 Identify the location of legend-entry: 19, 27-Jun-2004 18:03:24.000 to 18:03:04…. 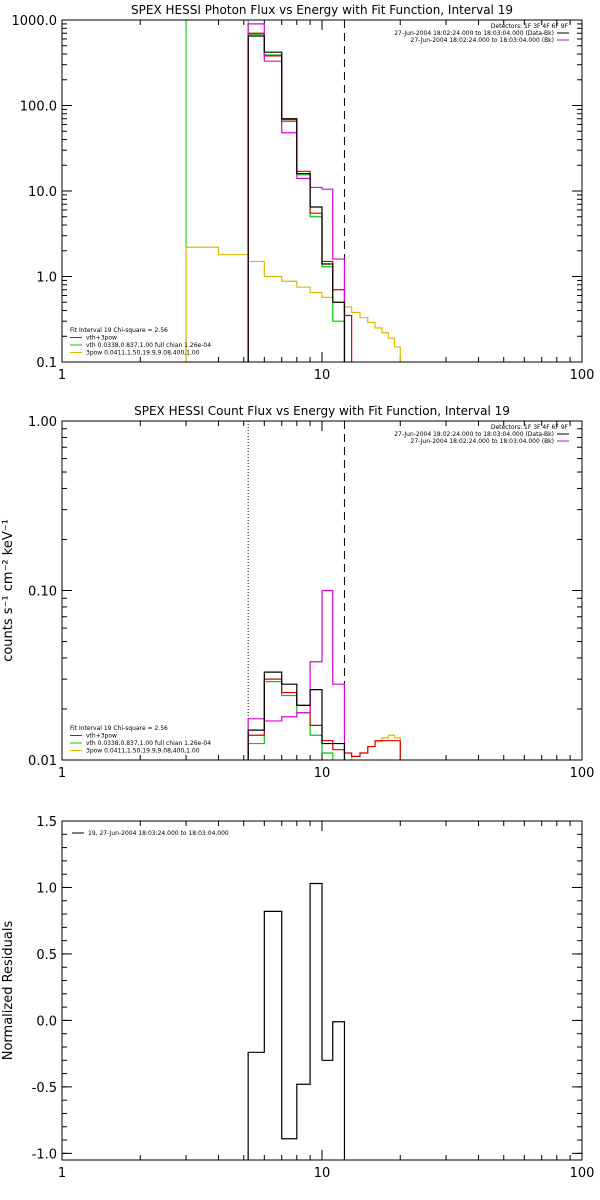
(158, 833).